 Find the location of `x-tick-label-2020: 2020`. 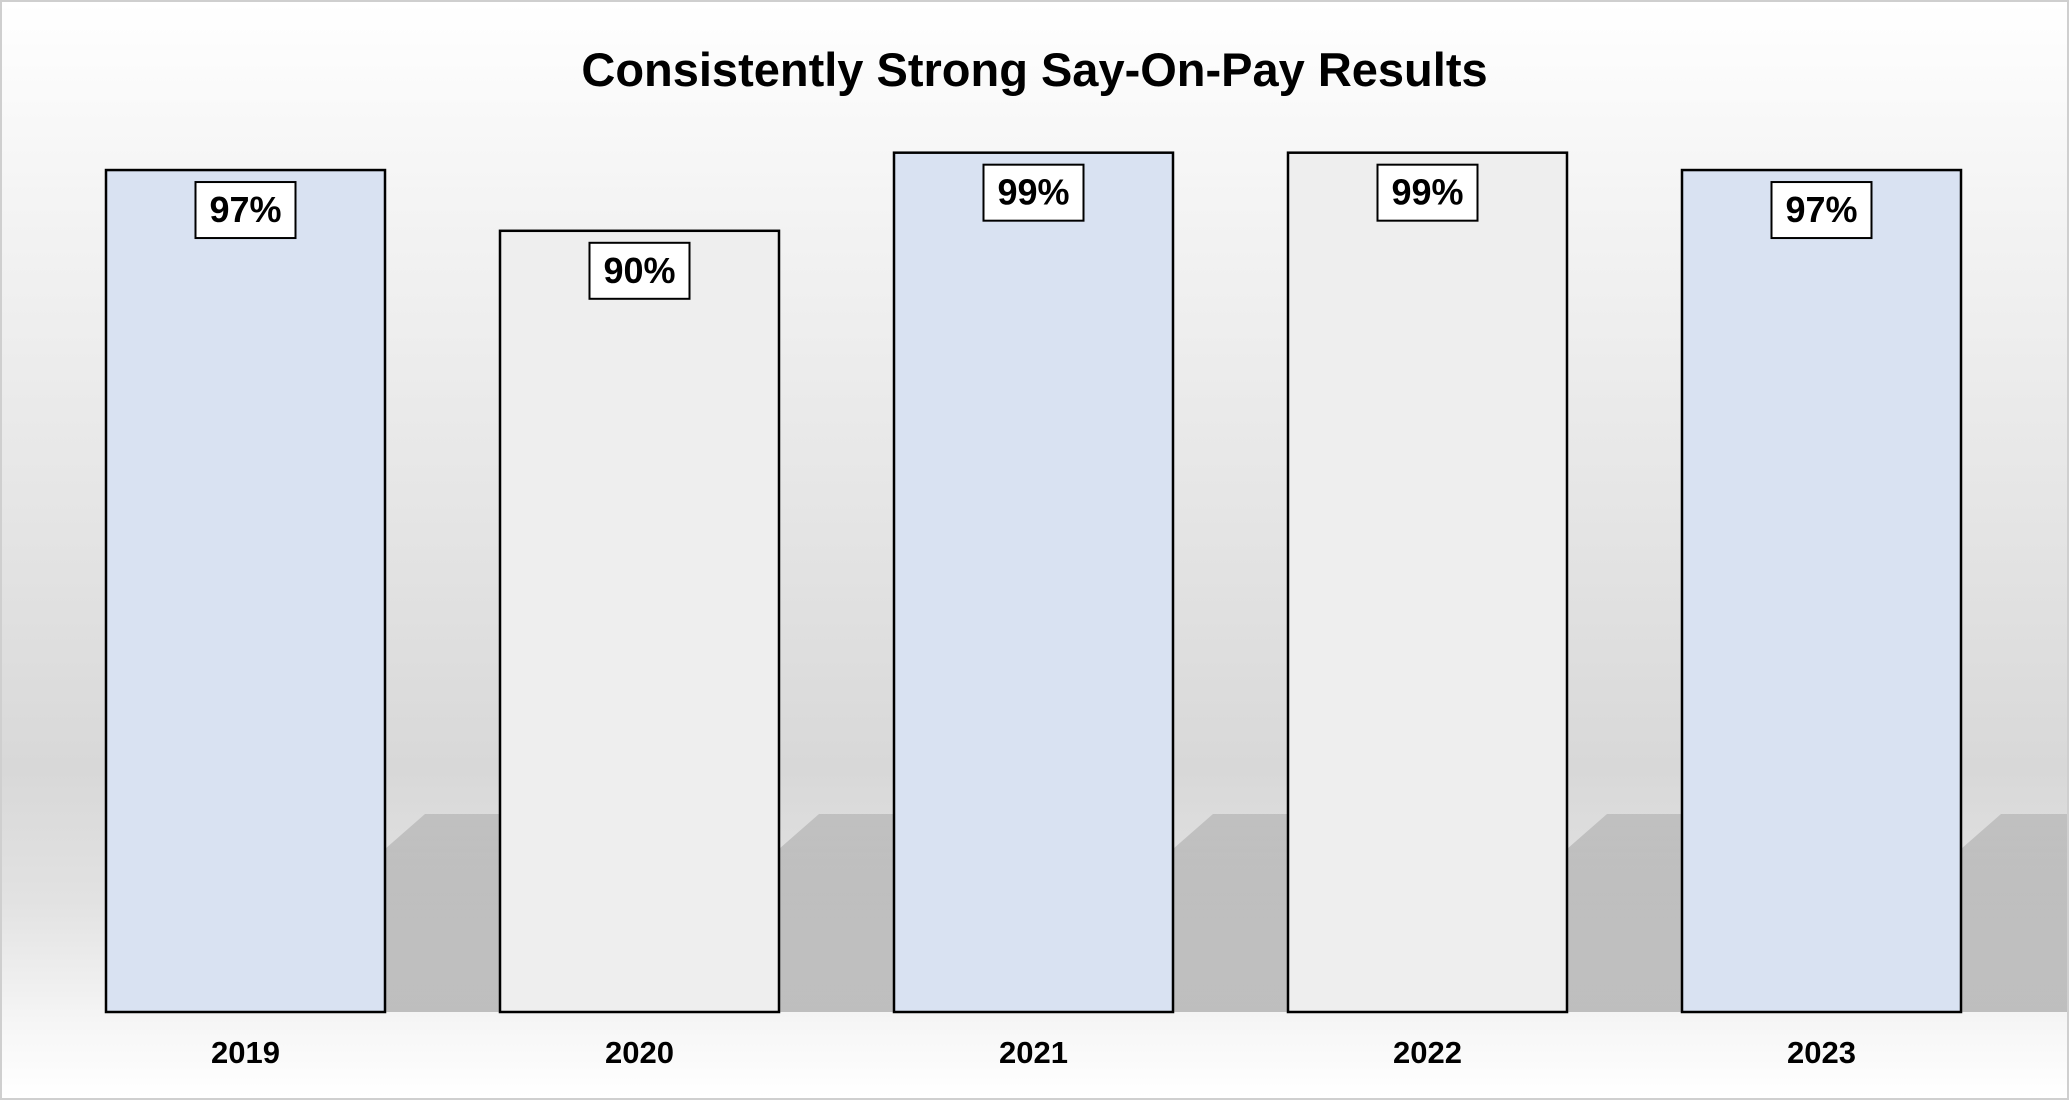

x-tick-label-2020: 2020 is located at coordinates (639, 1052).